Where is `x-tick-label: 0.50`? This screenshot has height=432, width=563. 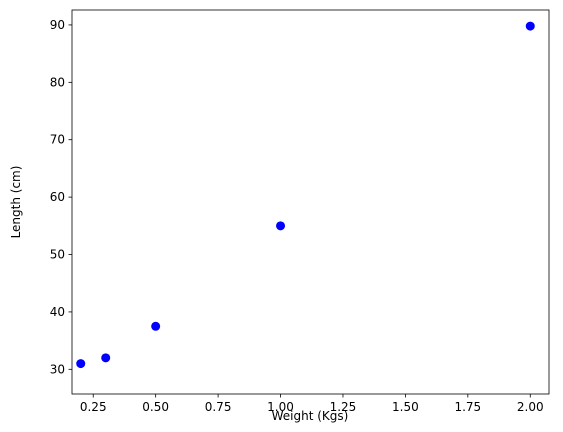 x-tick-label: 0.50 is located at coordinates (155, 407).